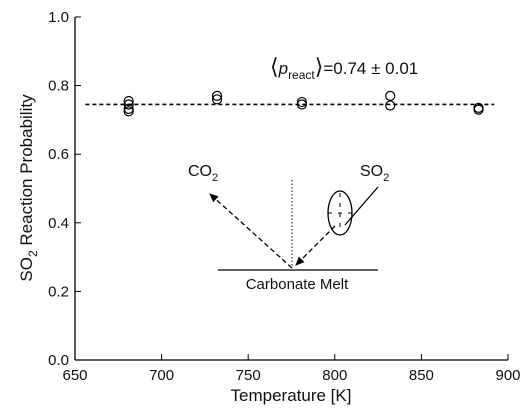 The height and width of the screenshot is (415, 524). What do you see at coordinates (297, 284) in the screenshot?
I see `surface-label: Carbonate Melt` at bounding box center [297, 284].